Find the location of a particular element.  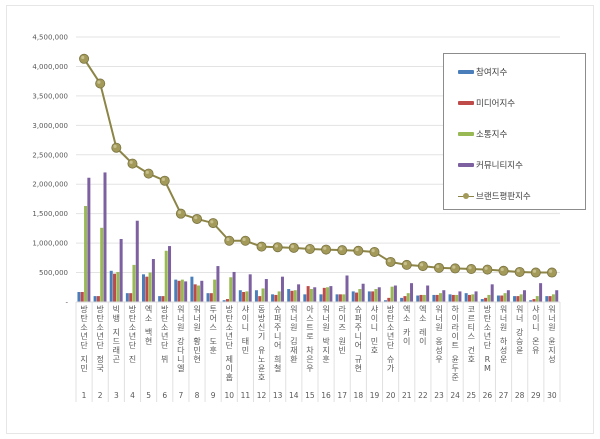

legend-swatch-participation is located at coordinates (466, 72).